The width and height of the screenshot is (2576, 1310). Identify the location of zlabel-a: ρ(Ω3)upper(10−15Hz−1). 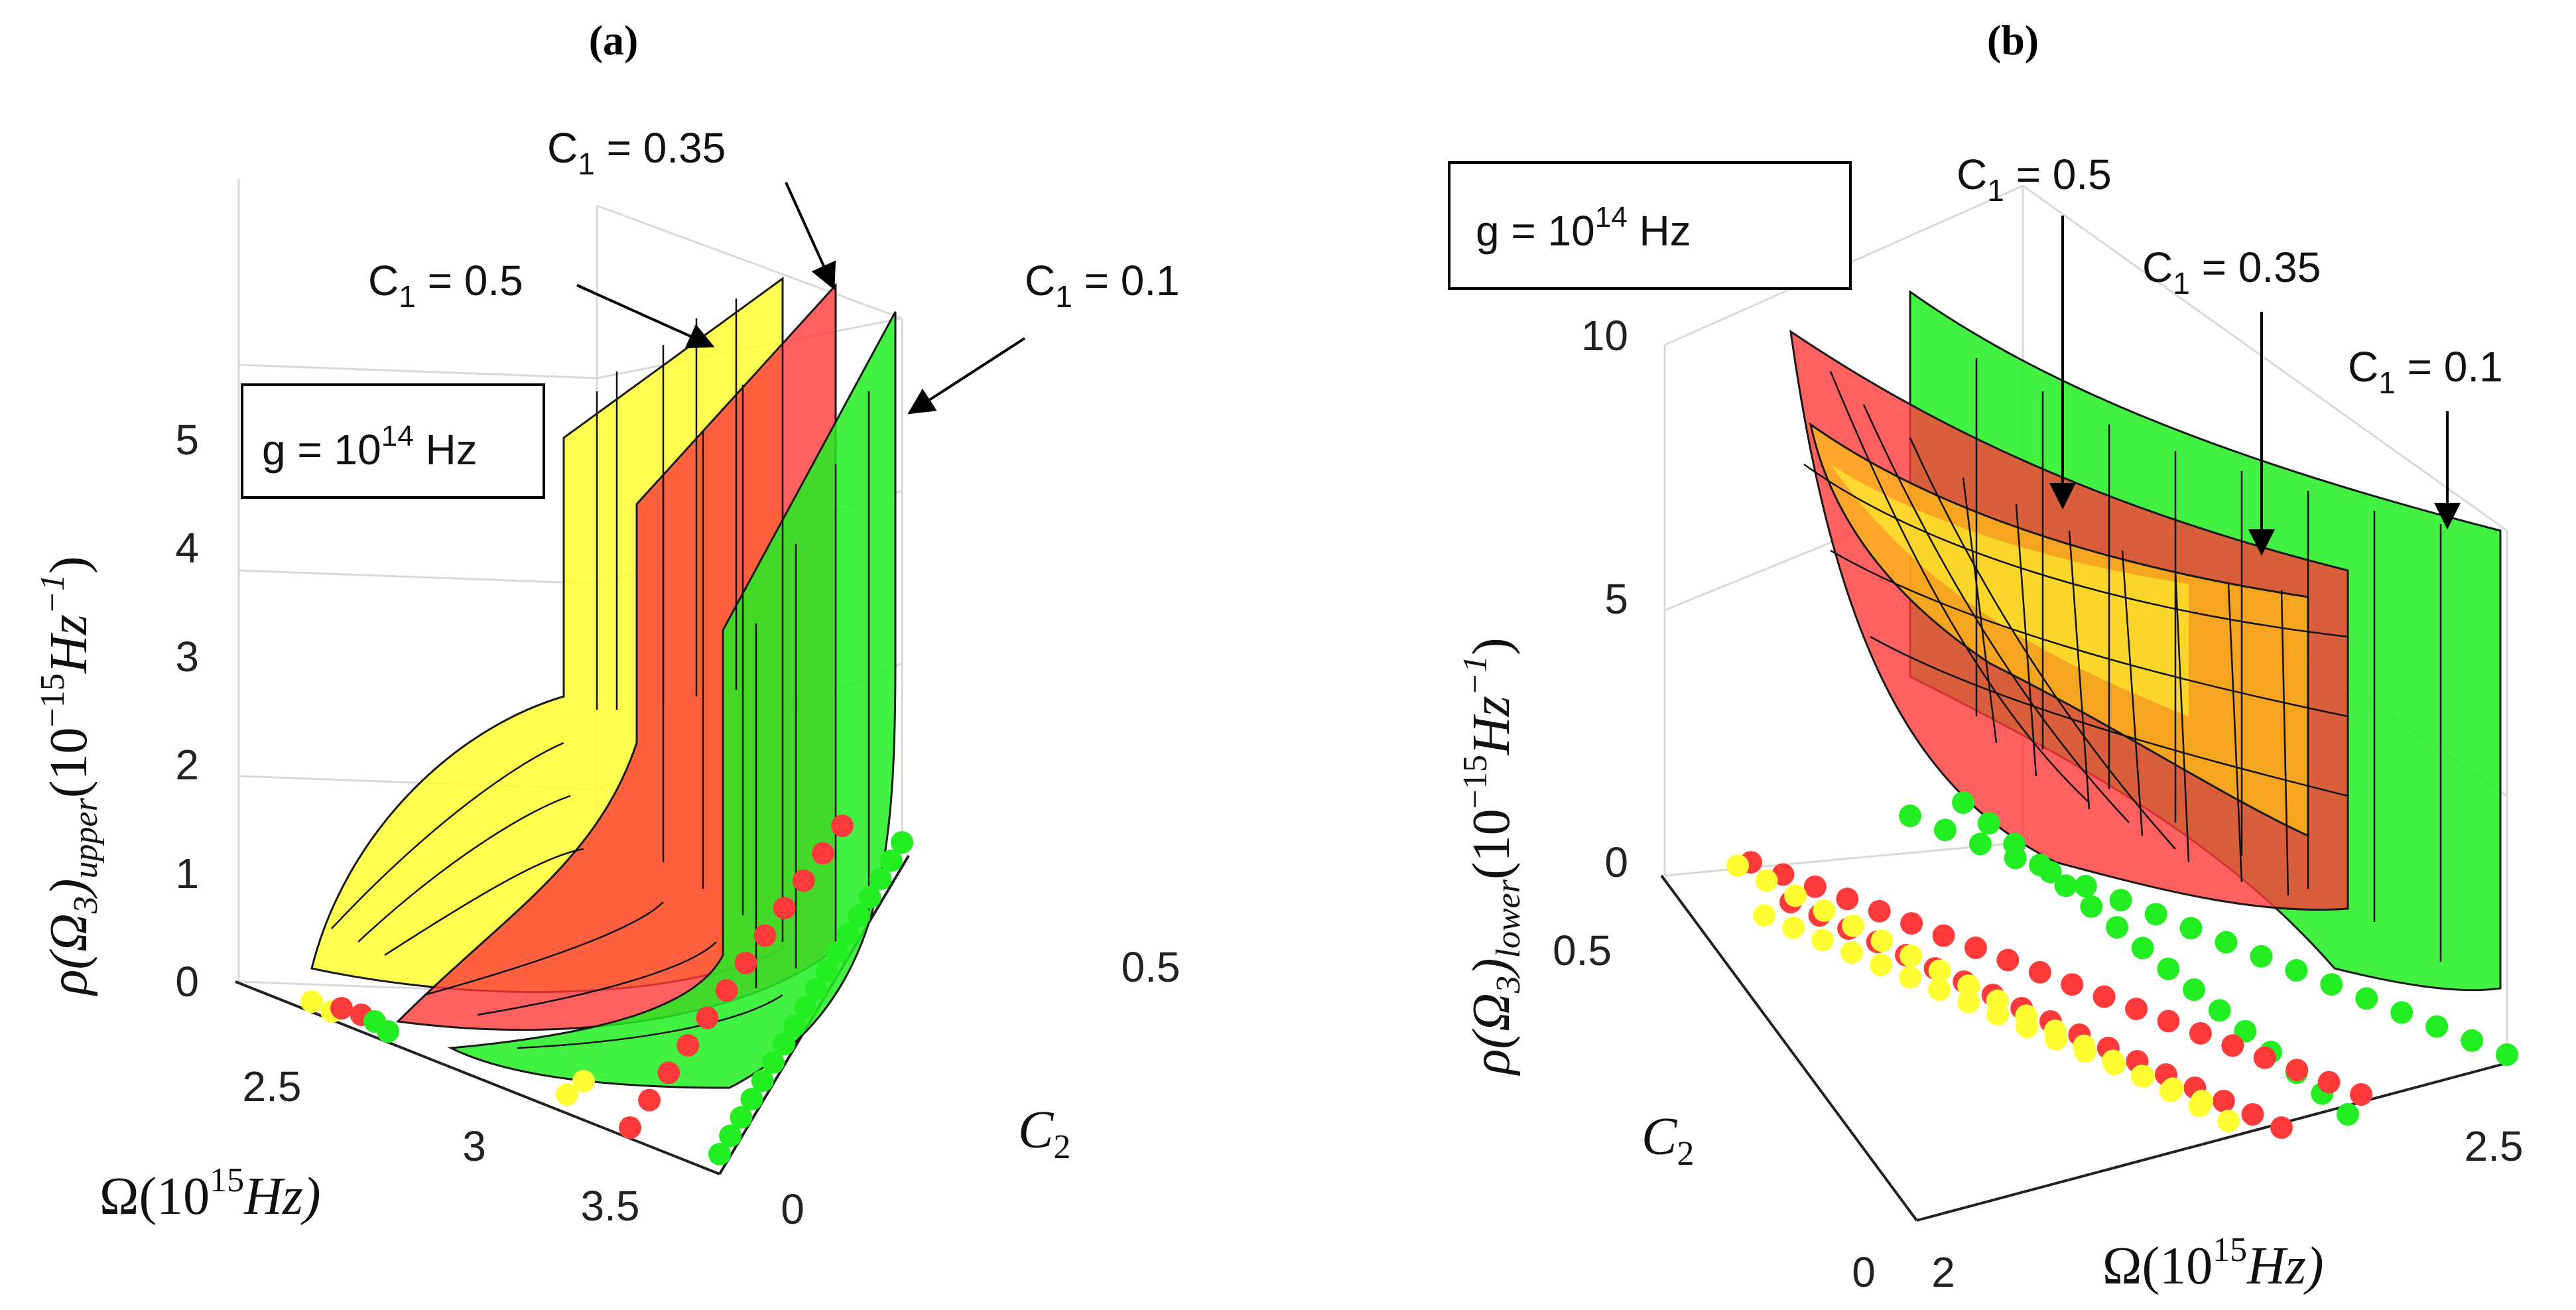
(70, 777).